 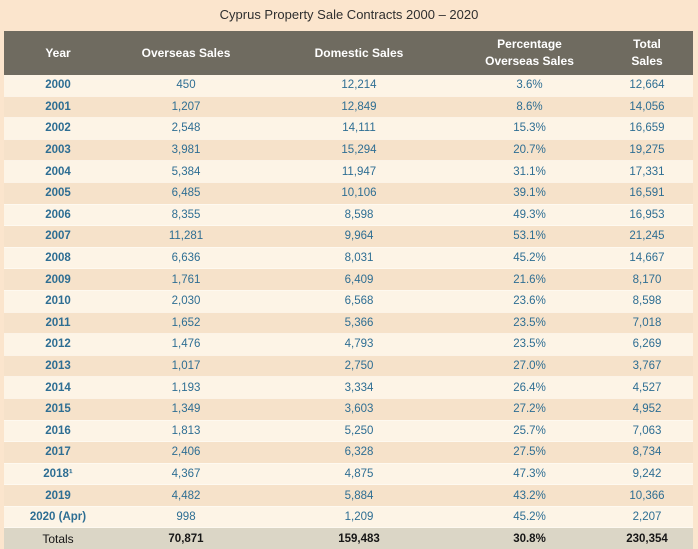 I want to click on table-row: 2020 (Apr) 998 1,209 45.2% 2,207, so click(x=348, y=517).